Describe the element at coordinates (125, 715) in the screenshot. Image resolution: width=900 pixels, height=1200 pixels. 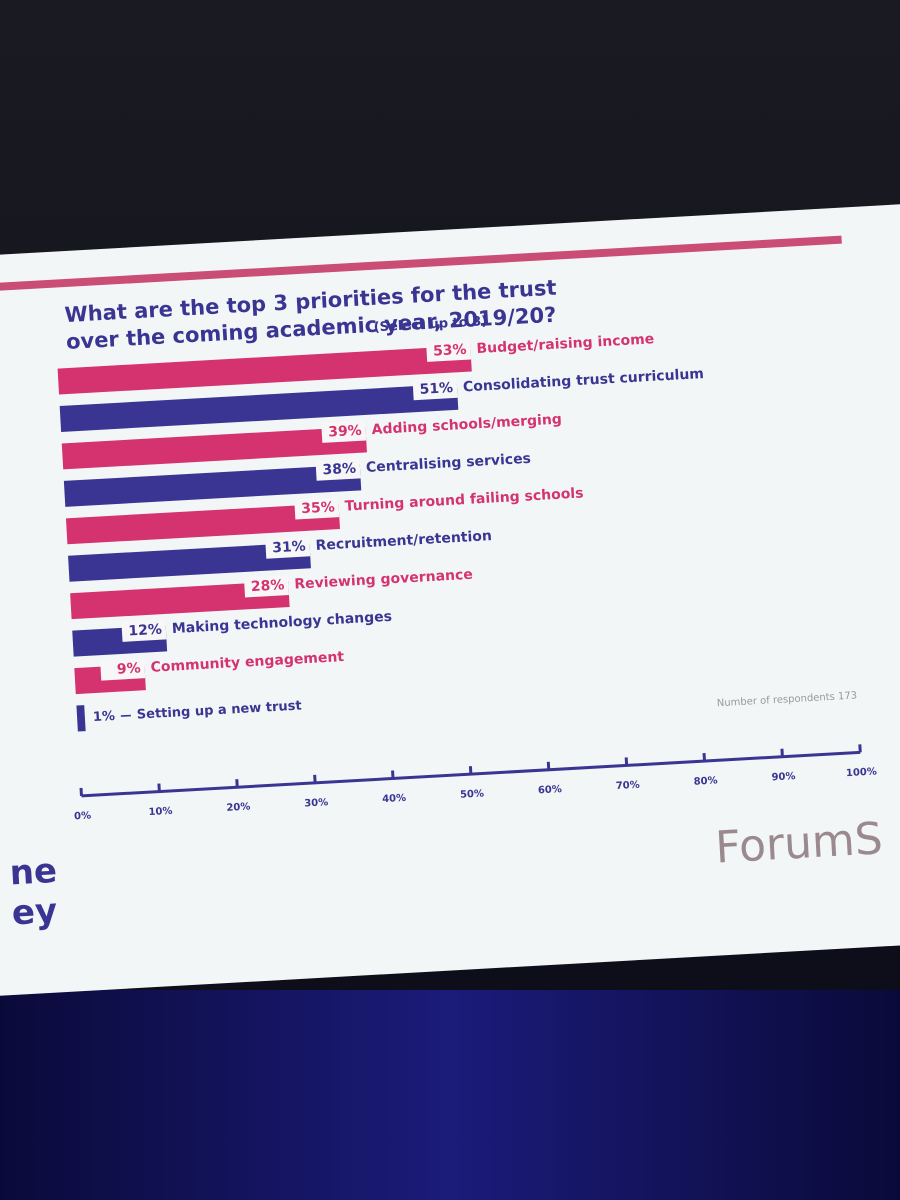
I see `separator` at that location.